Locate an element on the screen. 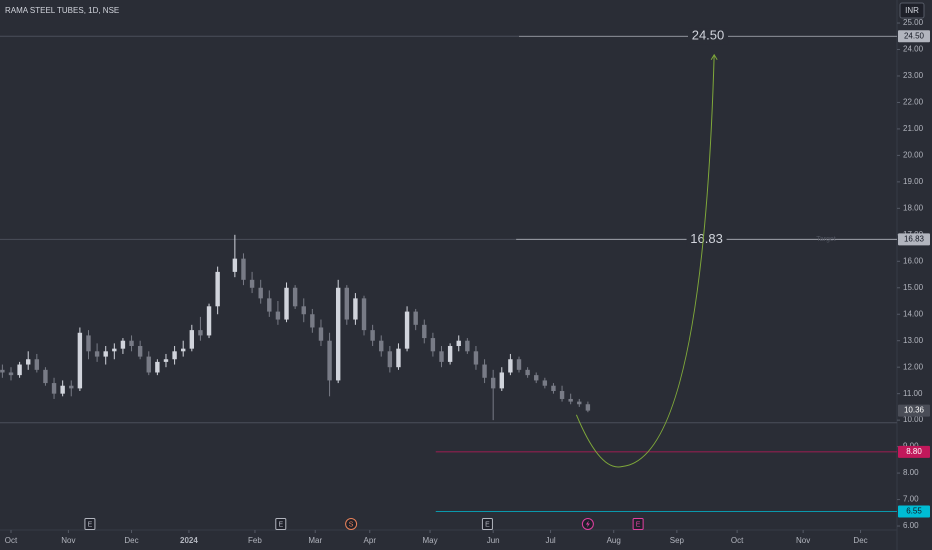  y-tick-label: 23.00 is located at coordinates (913, 75).